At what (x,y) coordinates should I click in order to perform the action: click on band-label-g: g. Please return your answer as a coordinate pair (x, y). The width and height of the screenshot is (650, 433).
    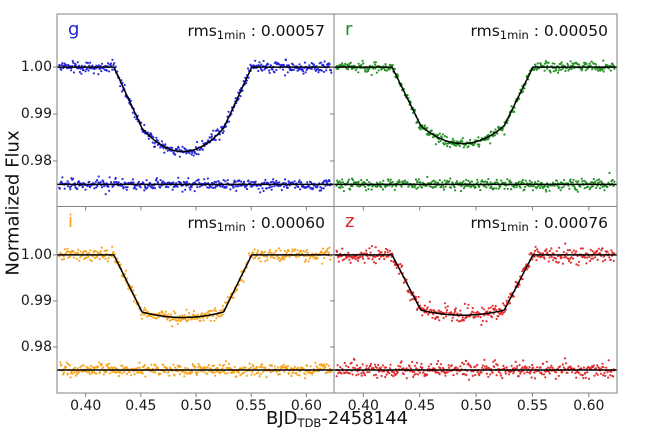
    Looking at the image, I should click on (74, 29).